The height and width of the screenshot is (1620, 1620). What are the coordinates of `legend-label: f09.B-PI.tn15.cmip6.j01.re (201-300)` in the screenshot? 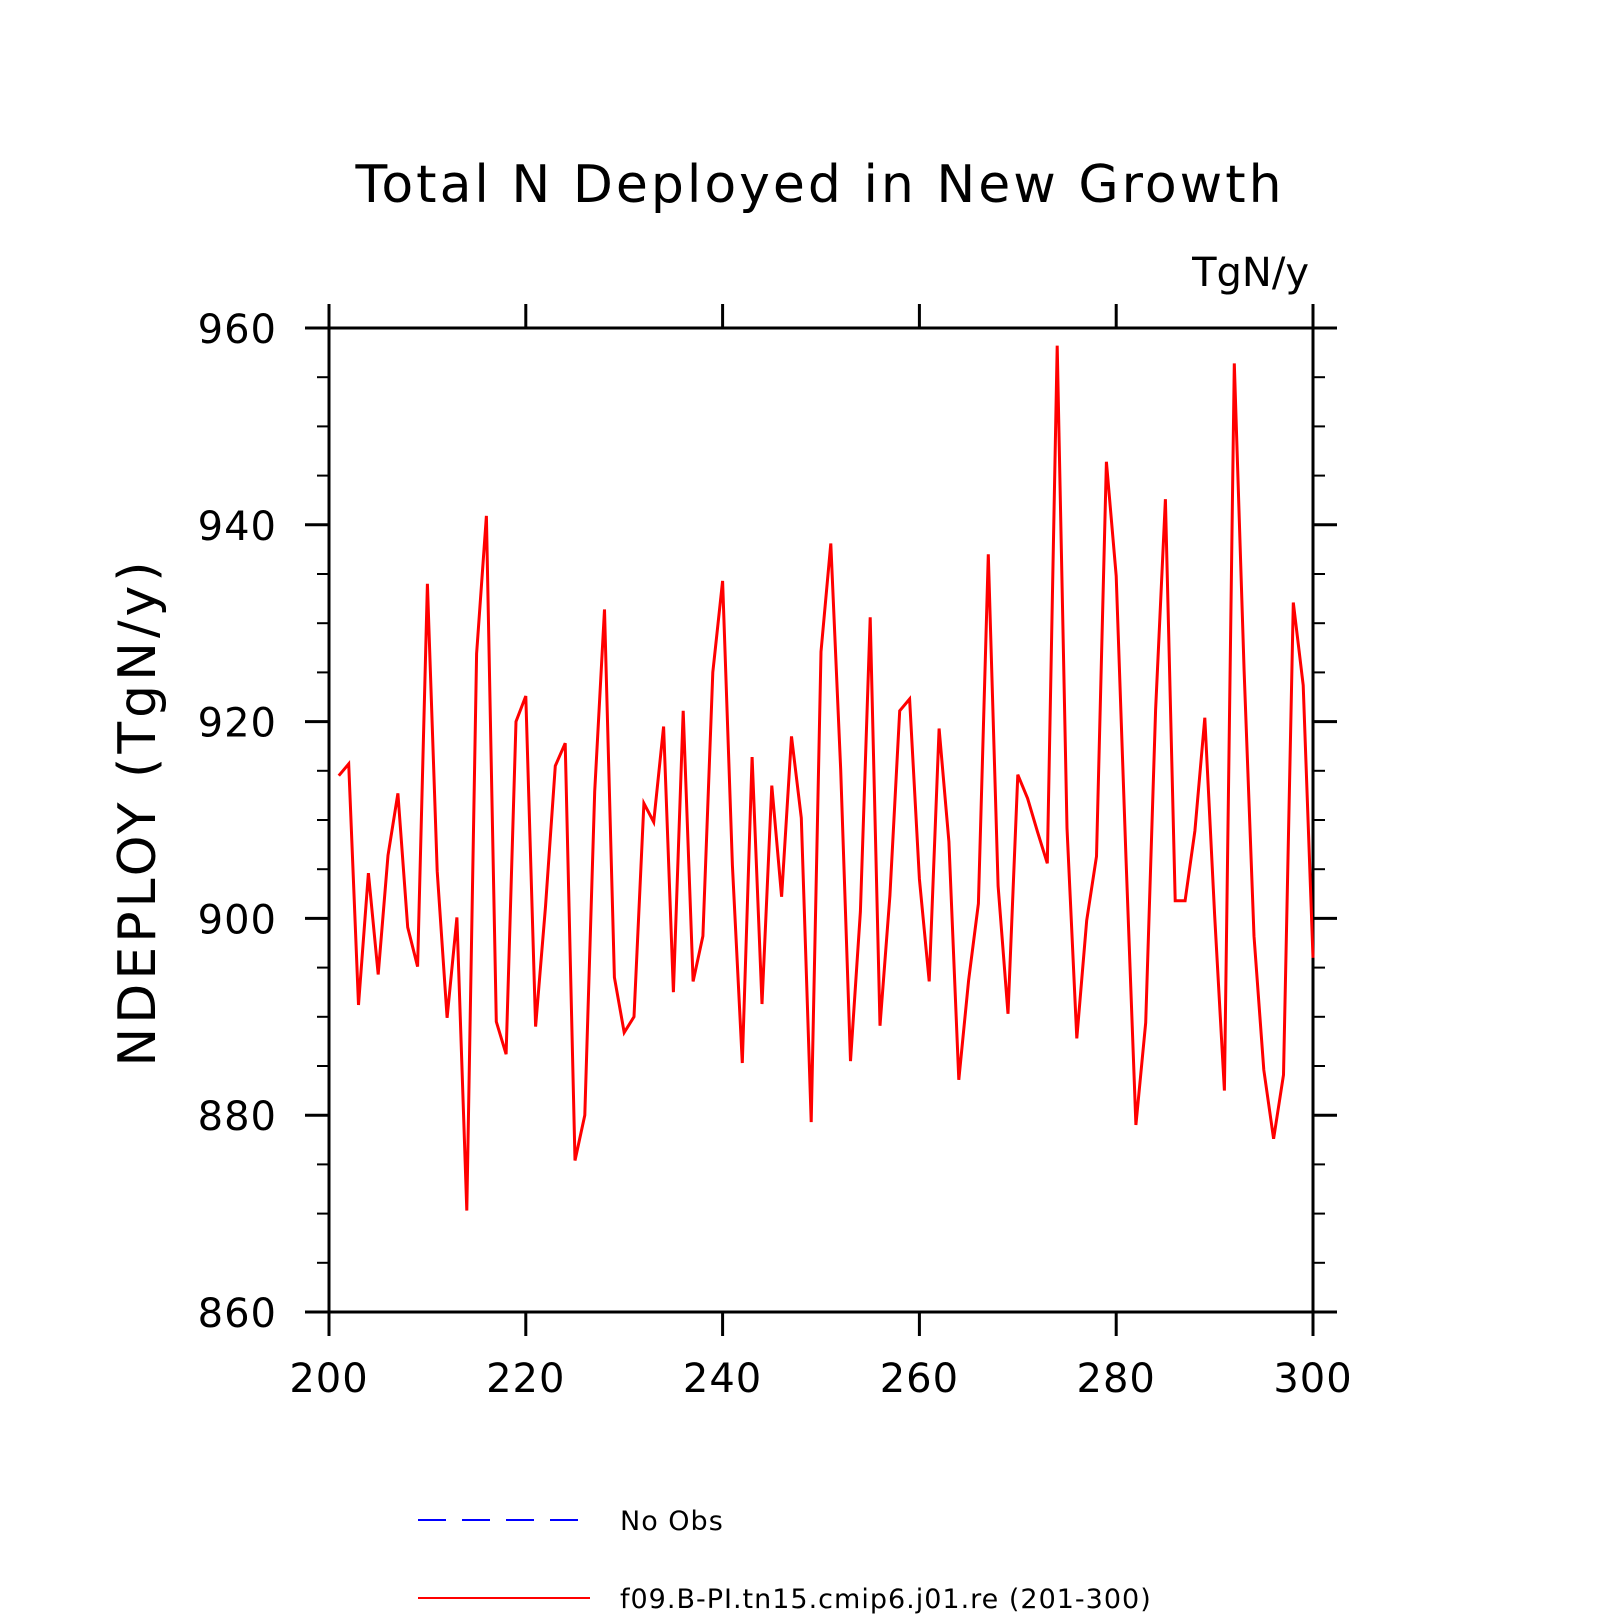 It's located at (886, 1599).